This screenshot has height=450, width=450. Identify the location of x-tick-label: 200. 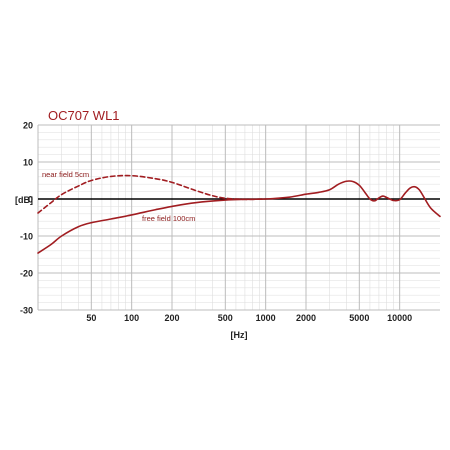
(171, 318).